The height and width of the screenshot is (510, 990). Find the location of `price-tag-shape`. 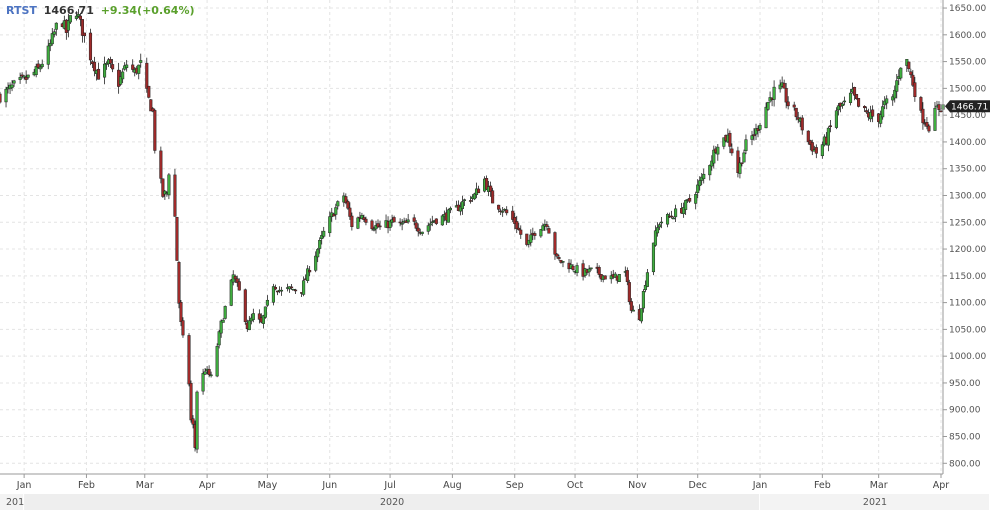

price-tag-shape is located at coordinates (967, 106).